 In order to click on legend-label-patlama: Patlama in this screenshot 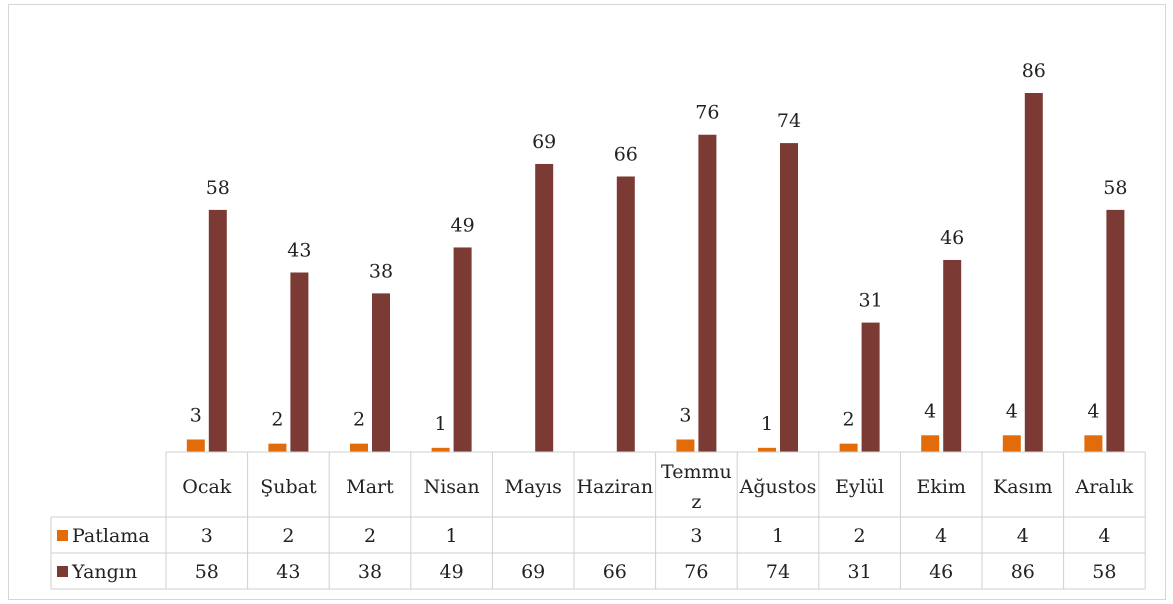, I will do `click(111, 536)`.